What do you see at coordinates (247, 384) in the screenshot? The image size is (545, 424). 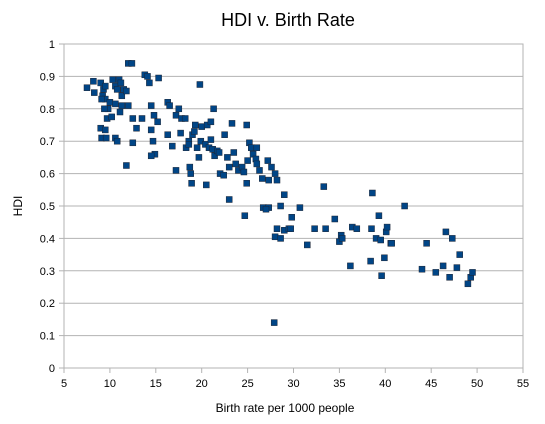 I see `x-tick-label: 25` at bounding box center [247, 384].